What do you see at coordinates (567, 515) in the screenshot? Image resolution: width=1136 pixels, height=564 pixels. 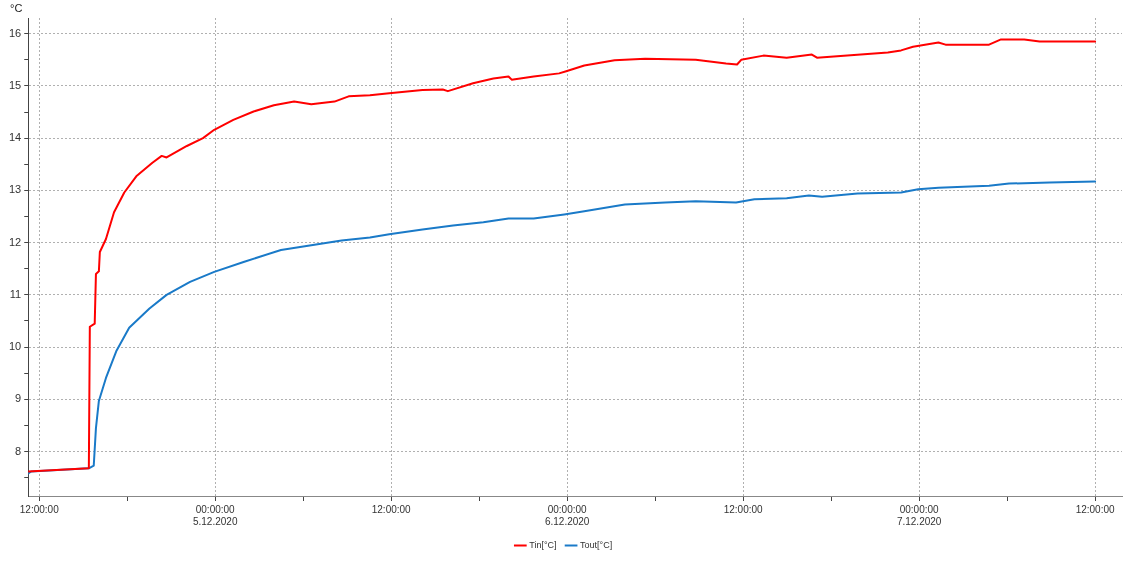 I see `x-tick-label: 00:00:00 6.12.2020` at bounding box center [567, 515].